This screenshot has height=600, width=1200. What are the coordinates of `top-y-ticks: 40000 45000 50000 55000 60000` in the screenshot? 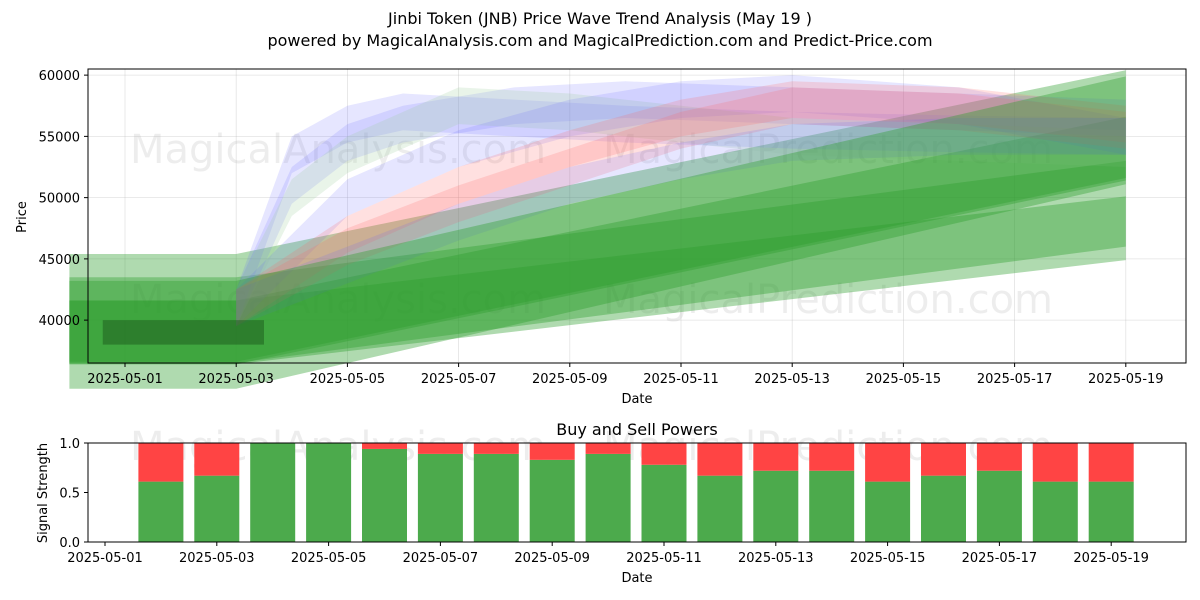 It's located at (63, 199).